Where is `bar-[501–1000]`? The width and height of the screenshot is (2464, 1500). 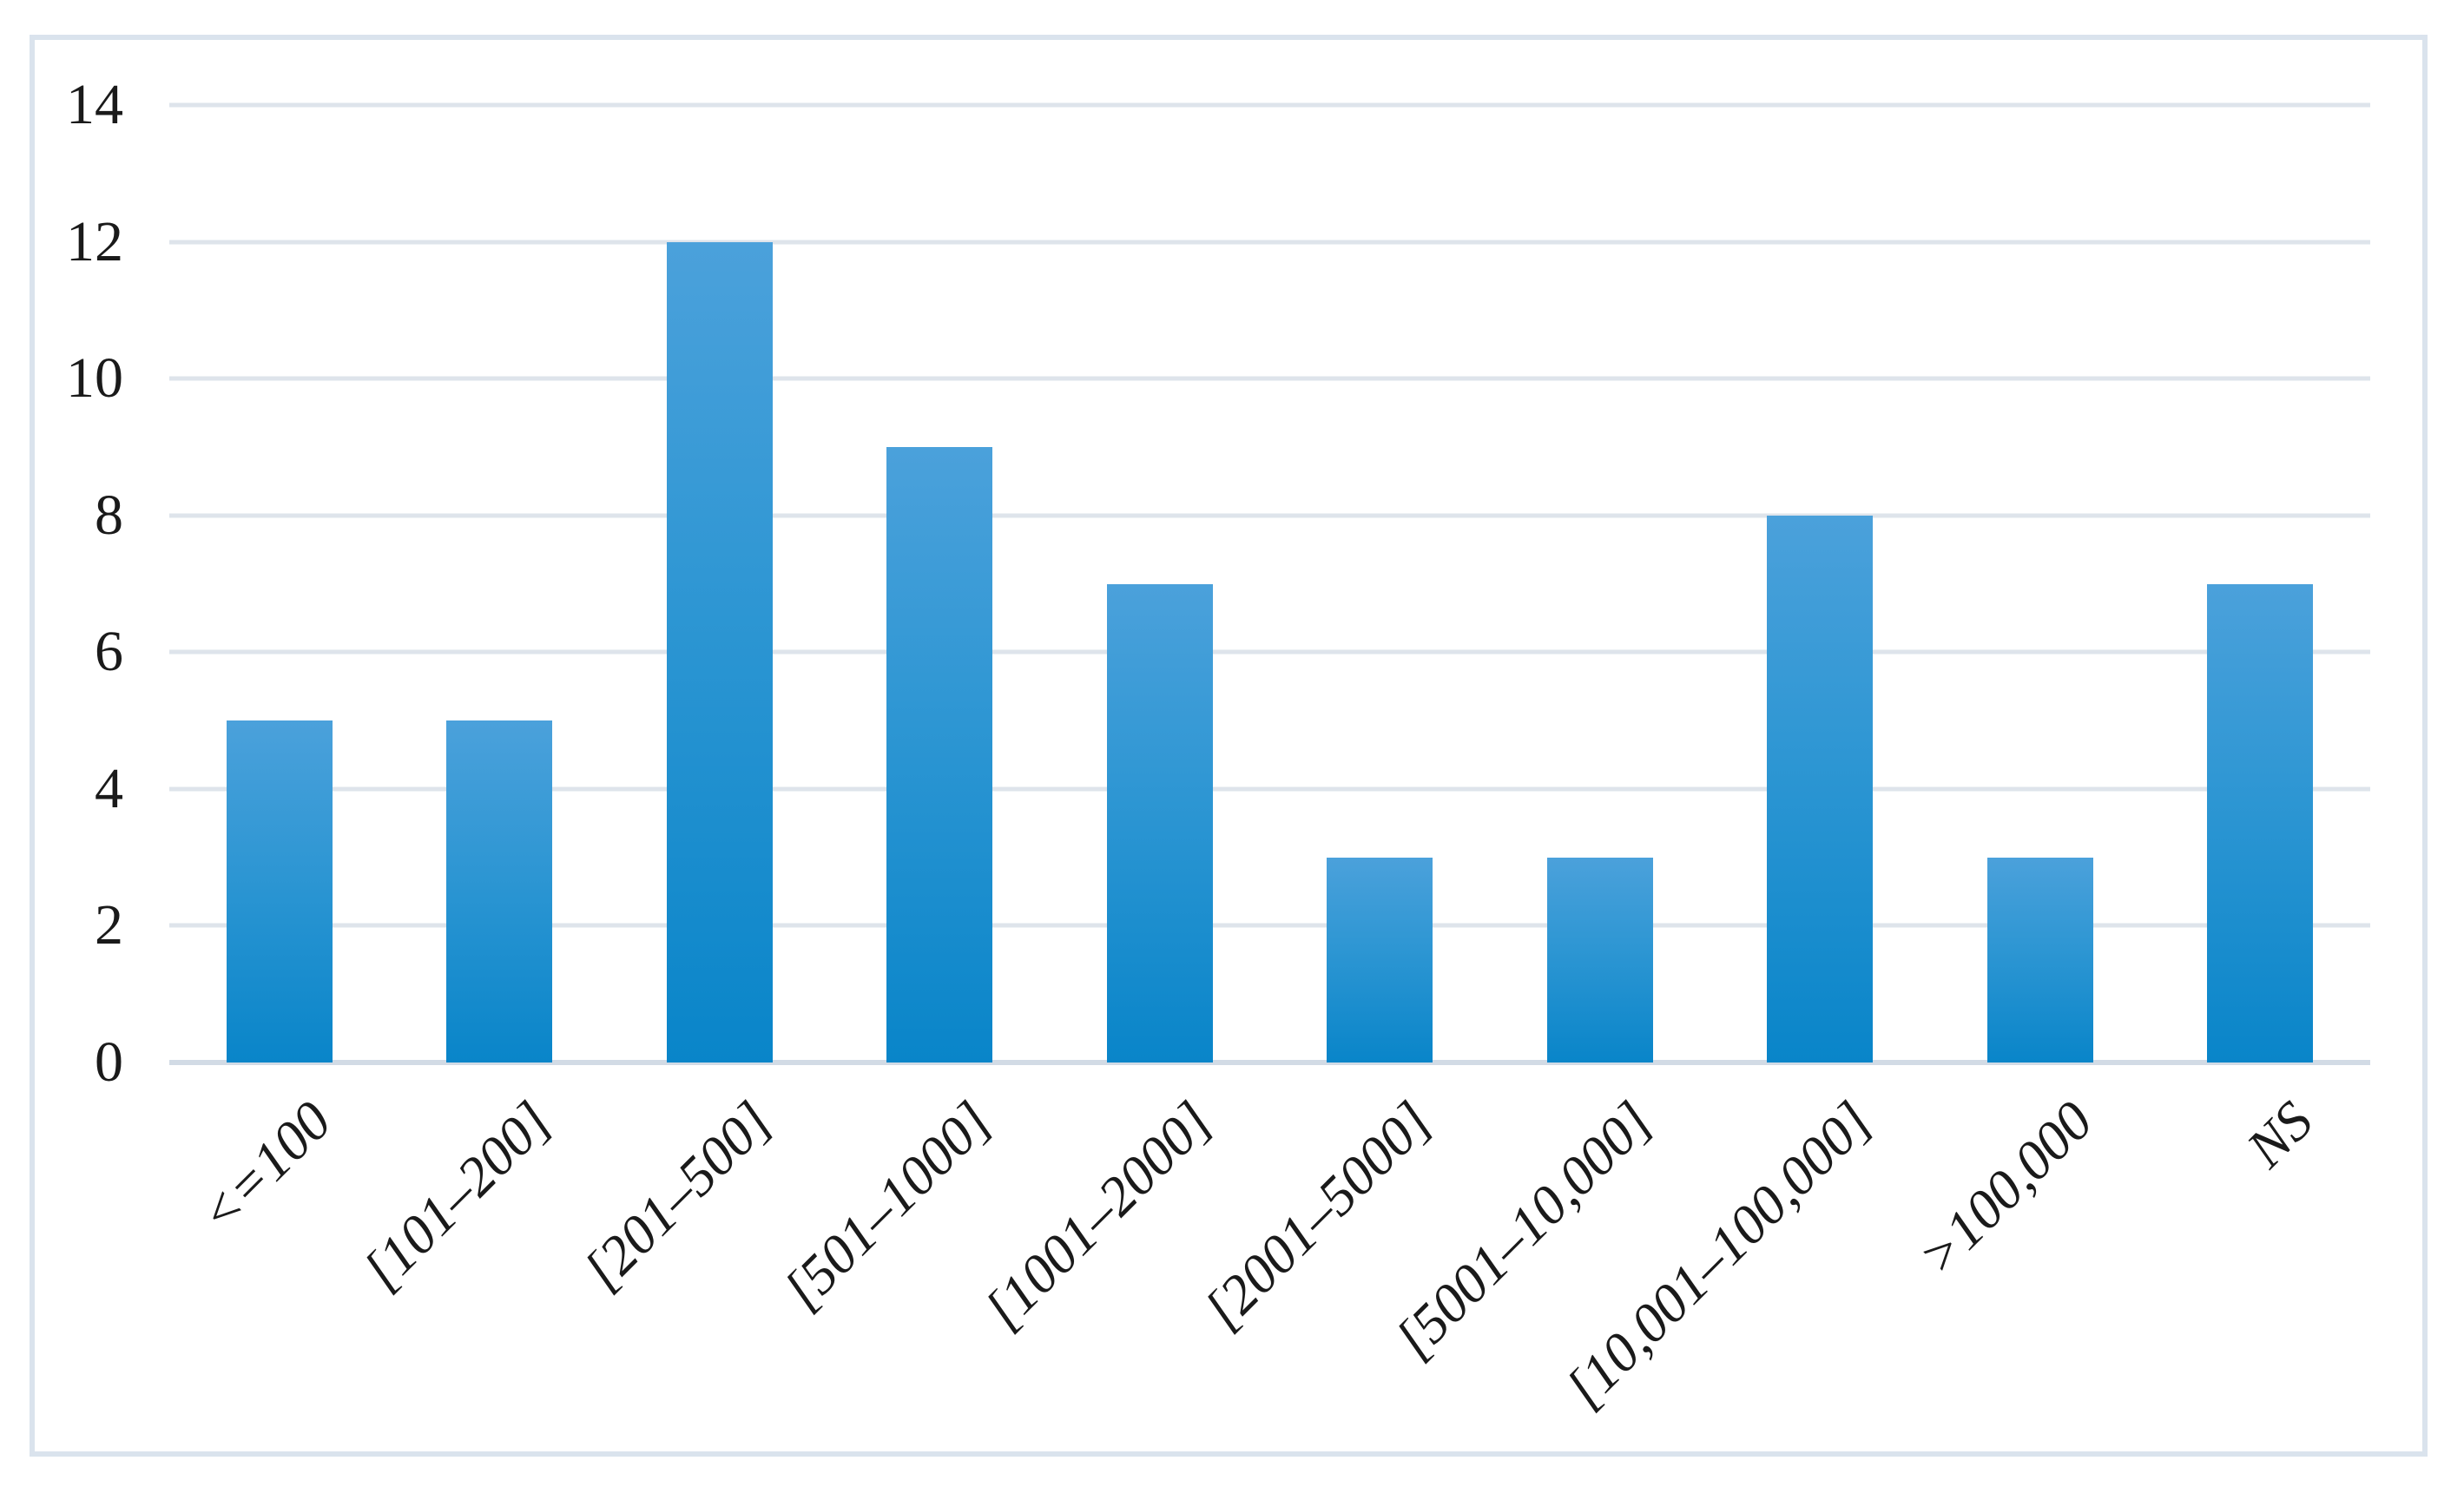 bar-[501–1000] is located at coordinates (939, 754).